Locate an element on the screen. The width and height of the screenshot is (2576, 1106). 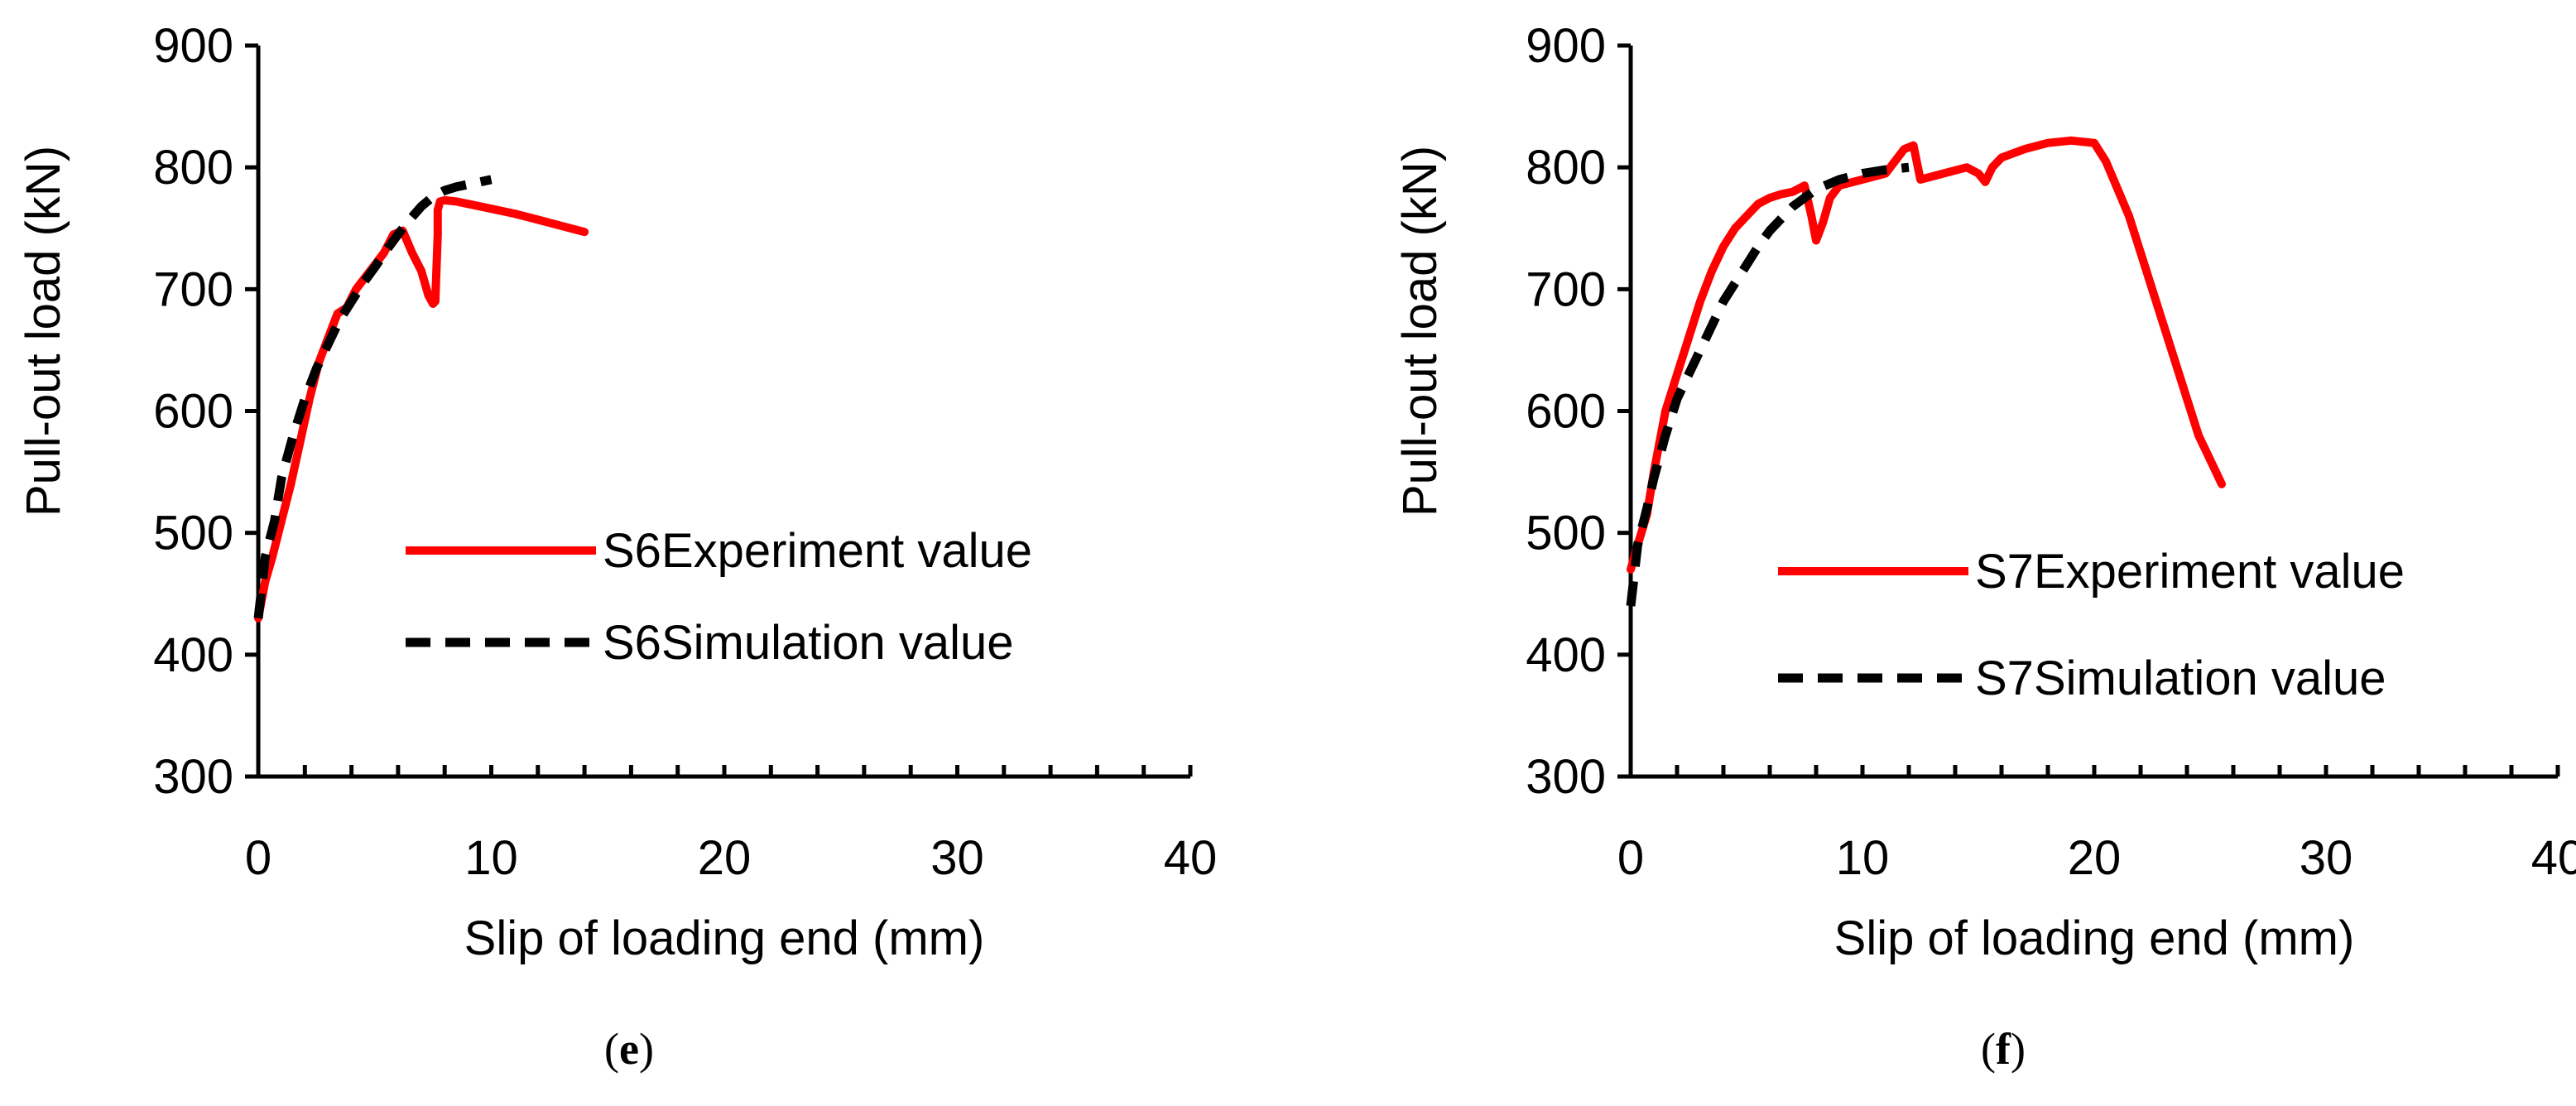
y-tick-label-f: 700 is located at coordinates (1566, 289).